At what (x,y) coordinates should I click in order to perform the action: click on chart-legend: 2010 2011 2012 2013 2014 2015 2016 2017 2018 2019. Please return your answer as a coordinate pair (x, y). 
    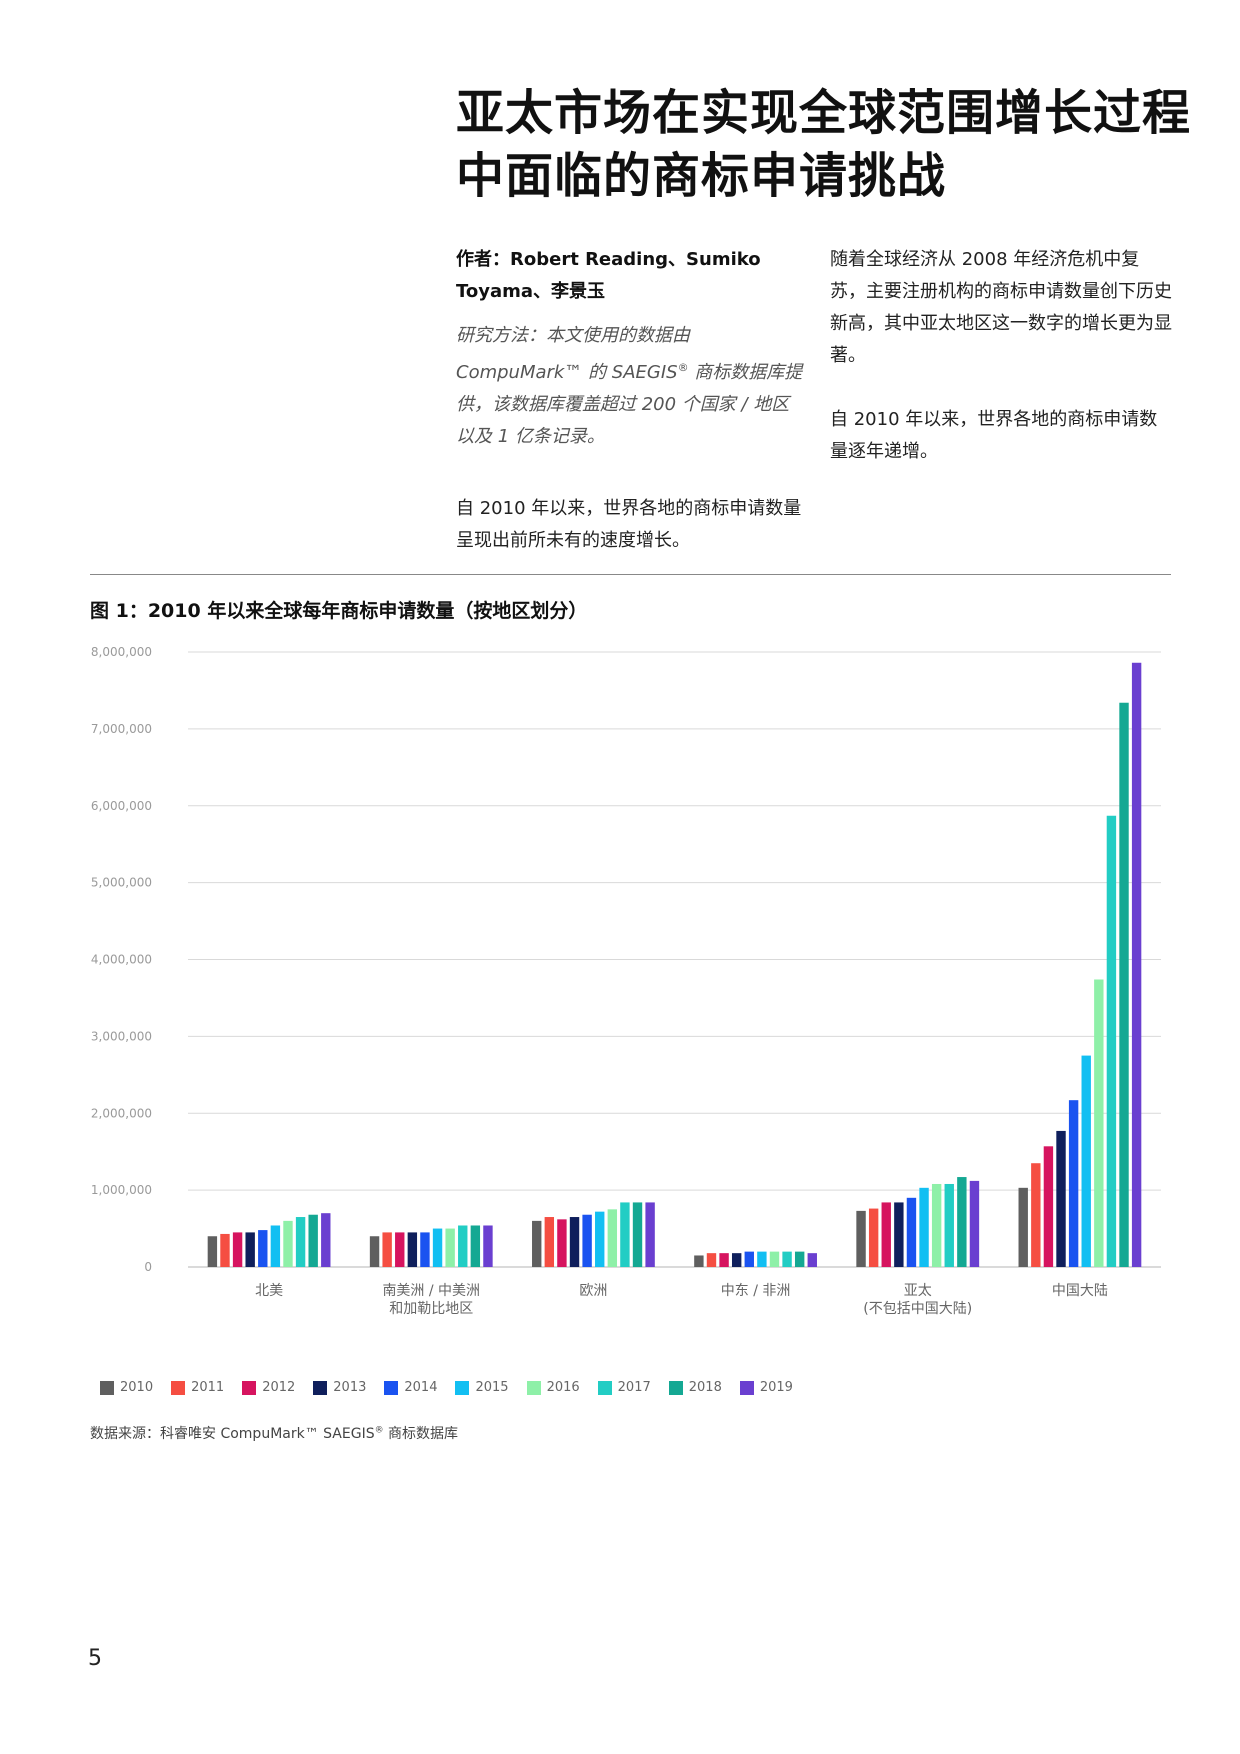
    Looking at the image, I should click on (455, 1387).